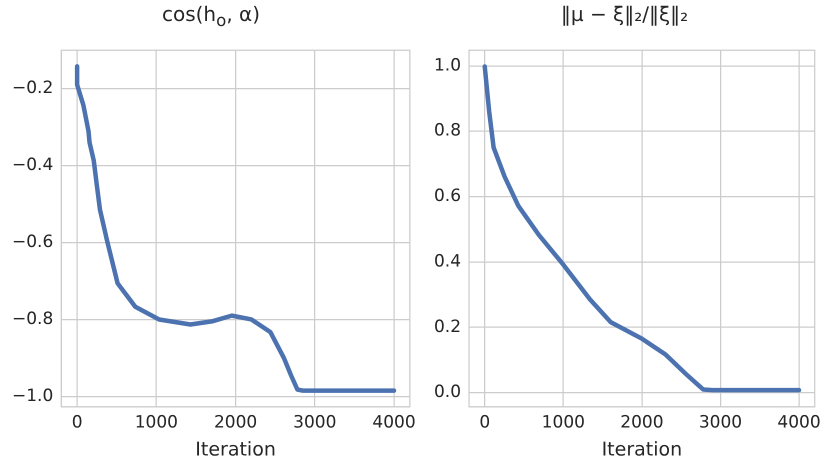 This screenshot has width=827, height=466. Describe the element at coordinates (33, 88) in the screenshot. I see `y-tick-label: −0.2` at that location.